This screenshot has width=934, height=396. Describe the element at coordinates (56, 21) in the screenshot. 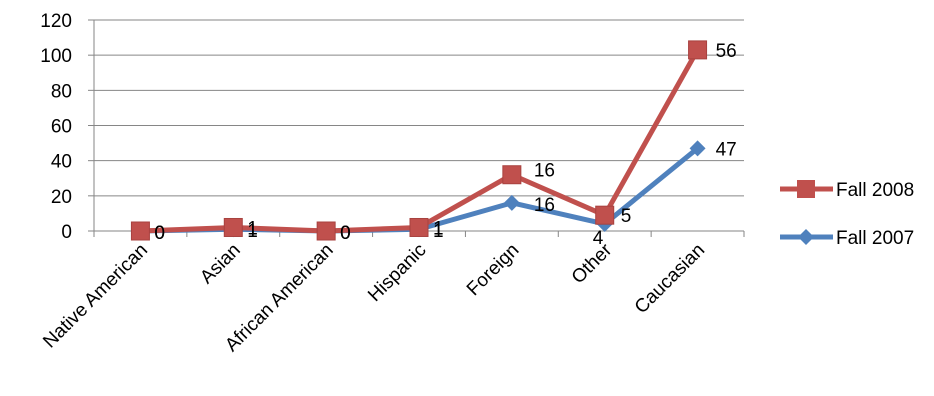

I see `y-tick-label: 120` at that location.